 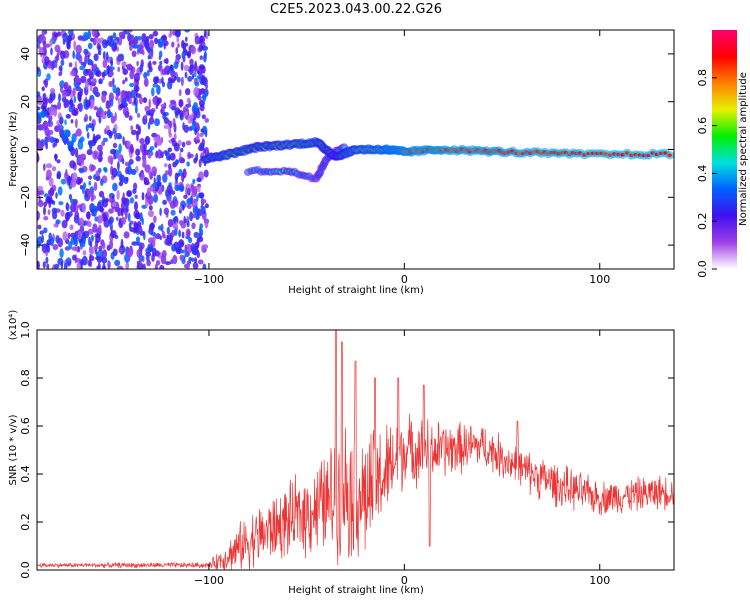 What do you see at coordinates (25, 54) in the screenshot?
I see `y-tick-label: 40` at bounding box center [25, 54].